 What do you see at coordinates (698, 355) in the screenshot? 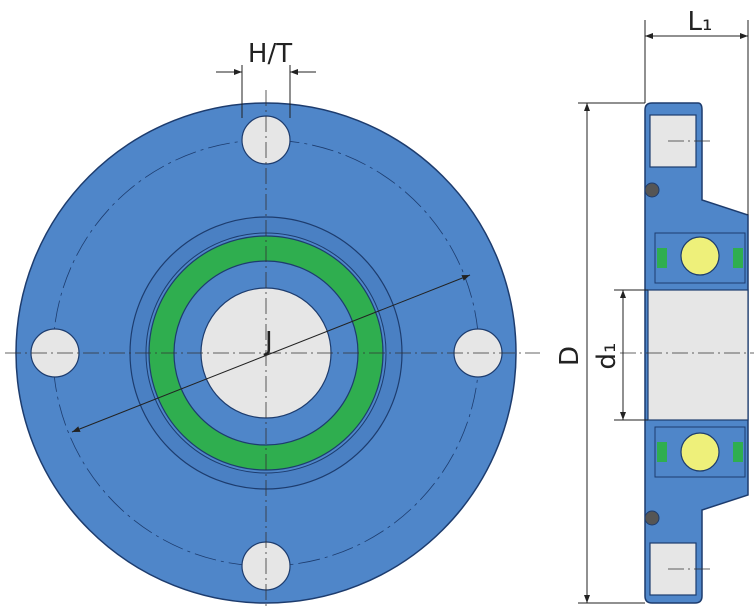
I see `bore-section` at bounding box center [698, 355].